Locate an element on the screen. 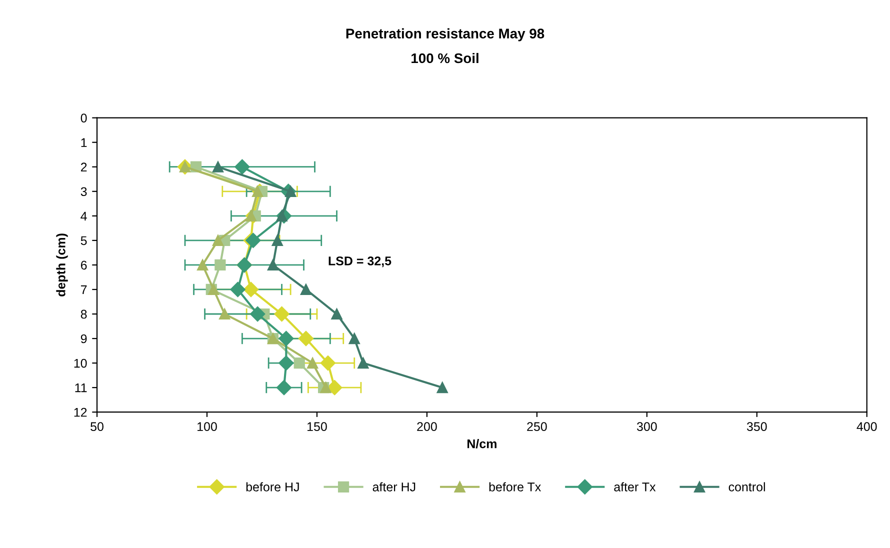 The width and height of the screenshot is (890, 548). y-tick-label: 2 is located at coordinates (83, 167).